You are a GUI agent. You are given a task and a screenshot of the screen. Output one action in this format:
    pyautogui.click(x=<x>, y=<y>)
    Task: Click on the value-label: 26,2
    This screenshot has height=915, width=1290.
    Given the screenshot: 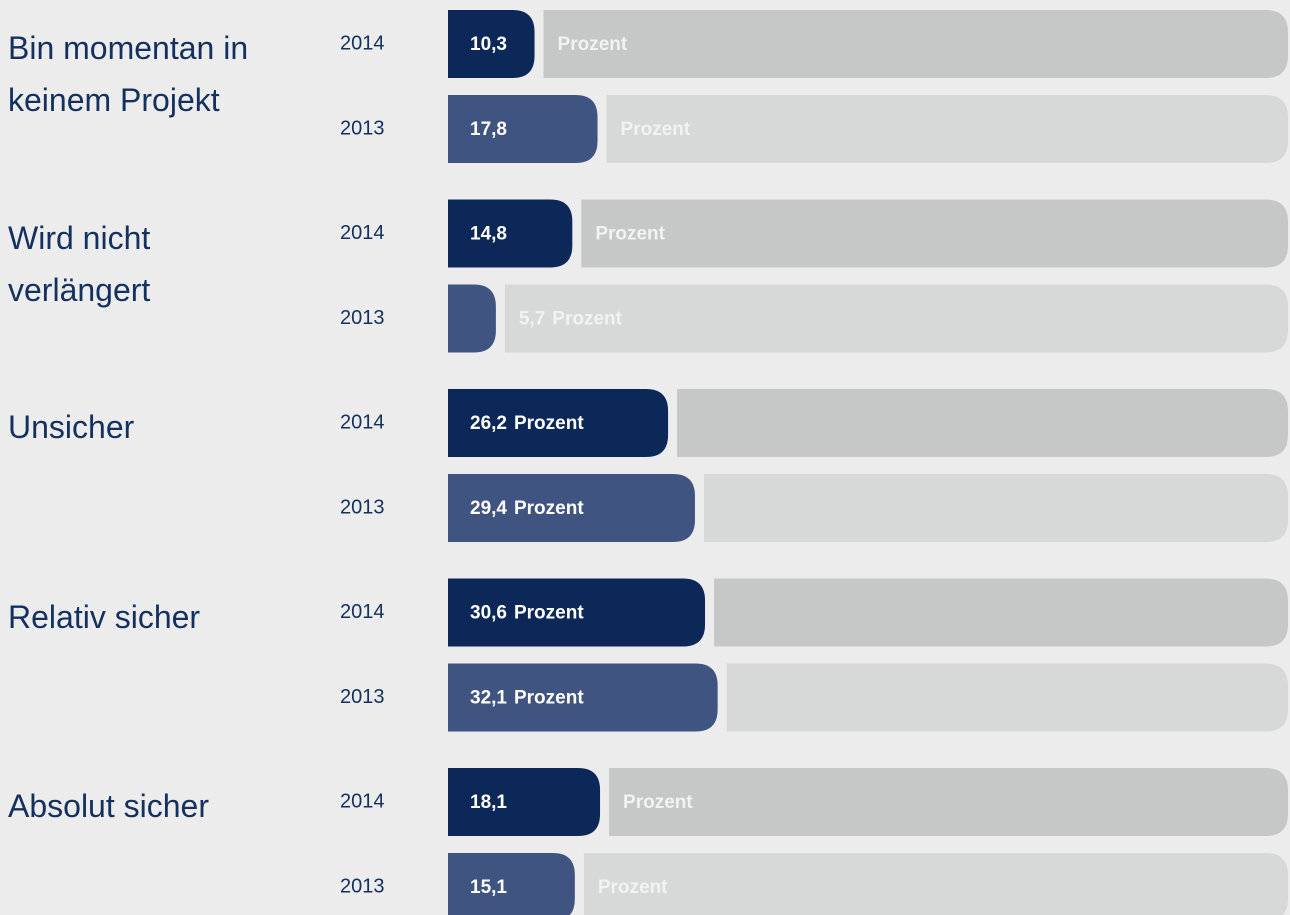 What is the action you would take?
    pyautogui.click(x=488, y=423)
    